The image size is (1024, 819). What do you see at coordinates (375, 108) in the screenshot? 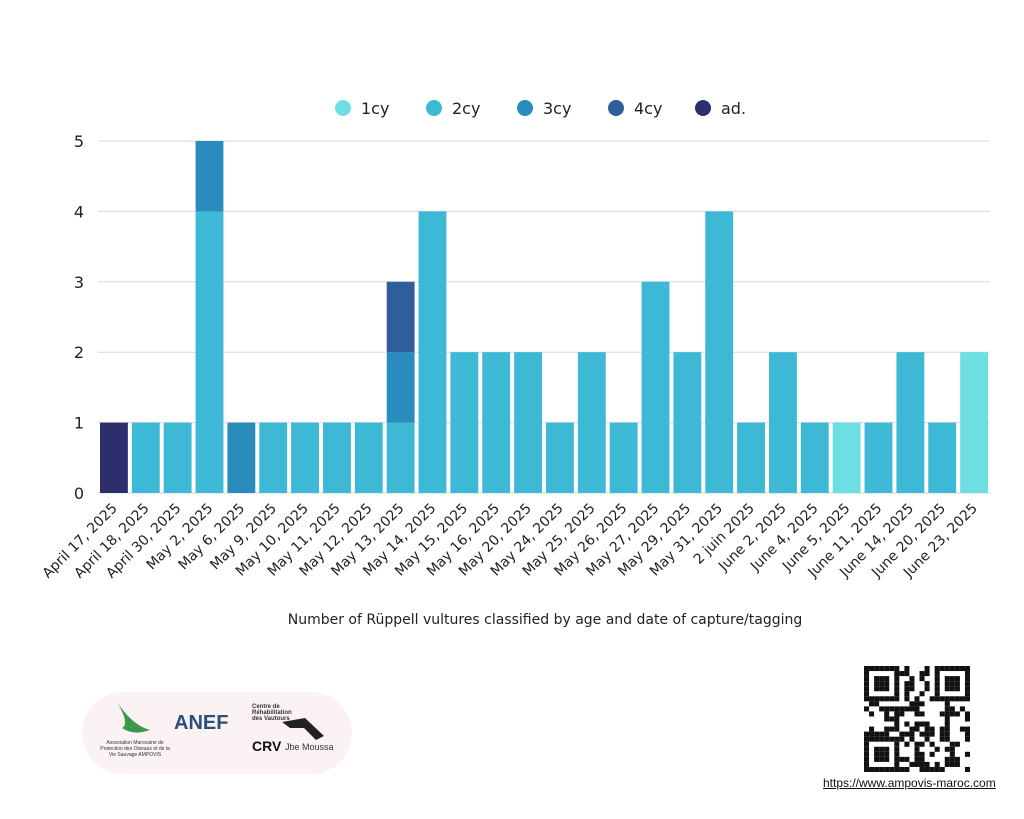
I see `legend-label: 1cy` at bounding box center [375, 108].